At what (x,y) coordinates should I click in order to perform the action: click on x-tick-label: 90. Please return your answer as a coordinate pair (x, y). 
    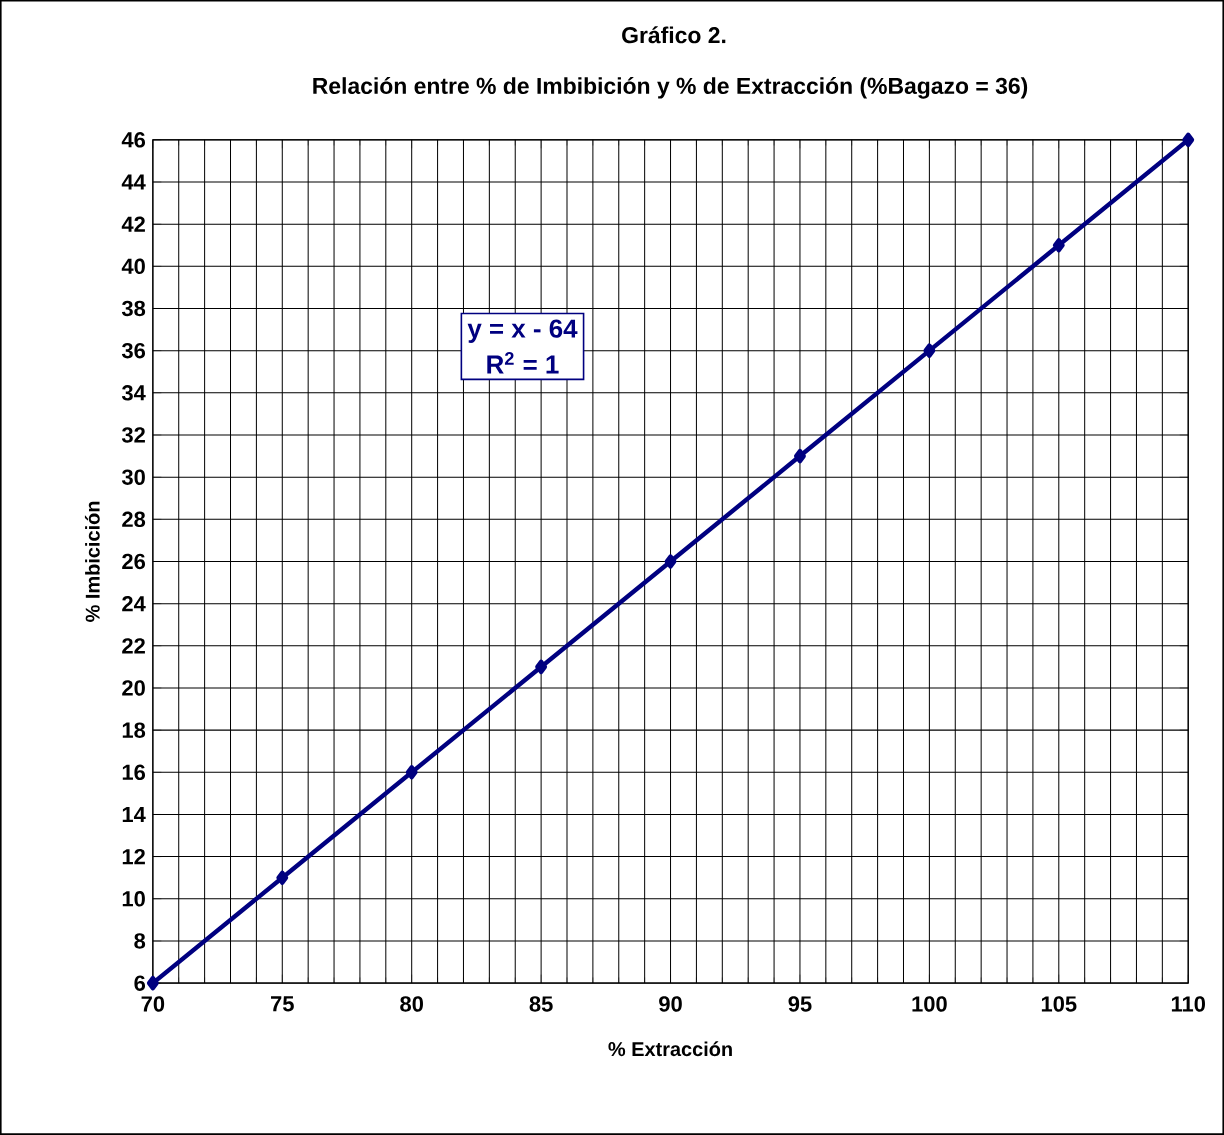
    Looking at the image, I should click on (670, 1004).